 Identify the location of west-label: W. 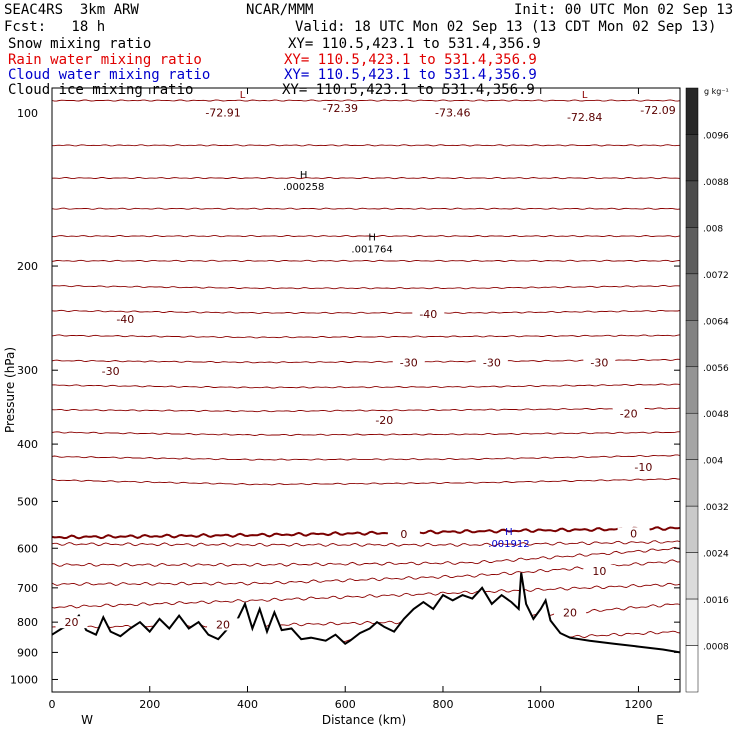
(87, 720).